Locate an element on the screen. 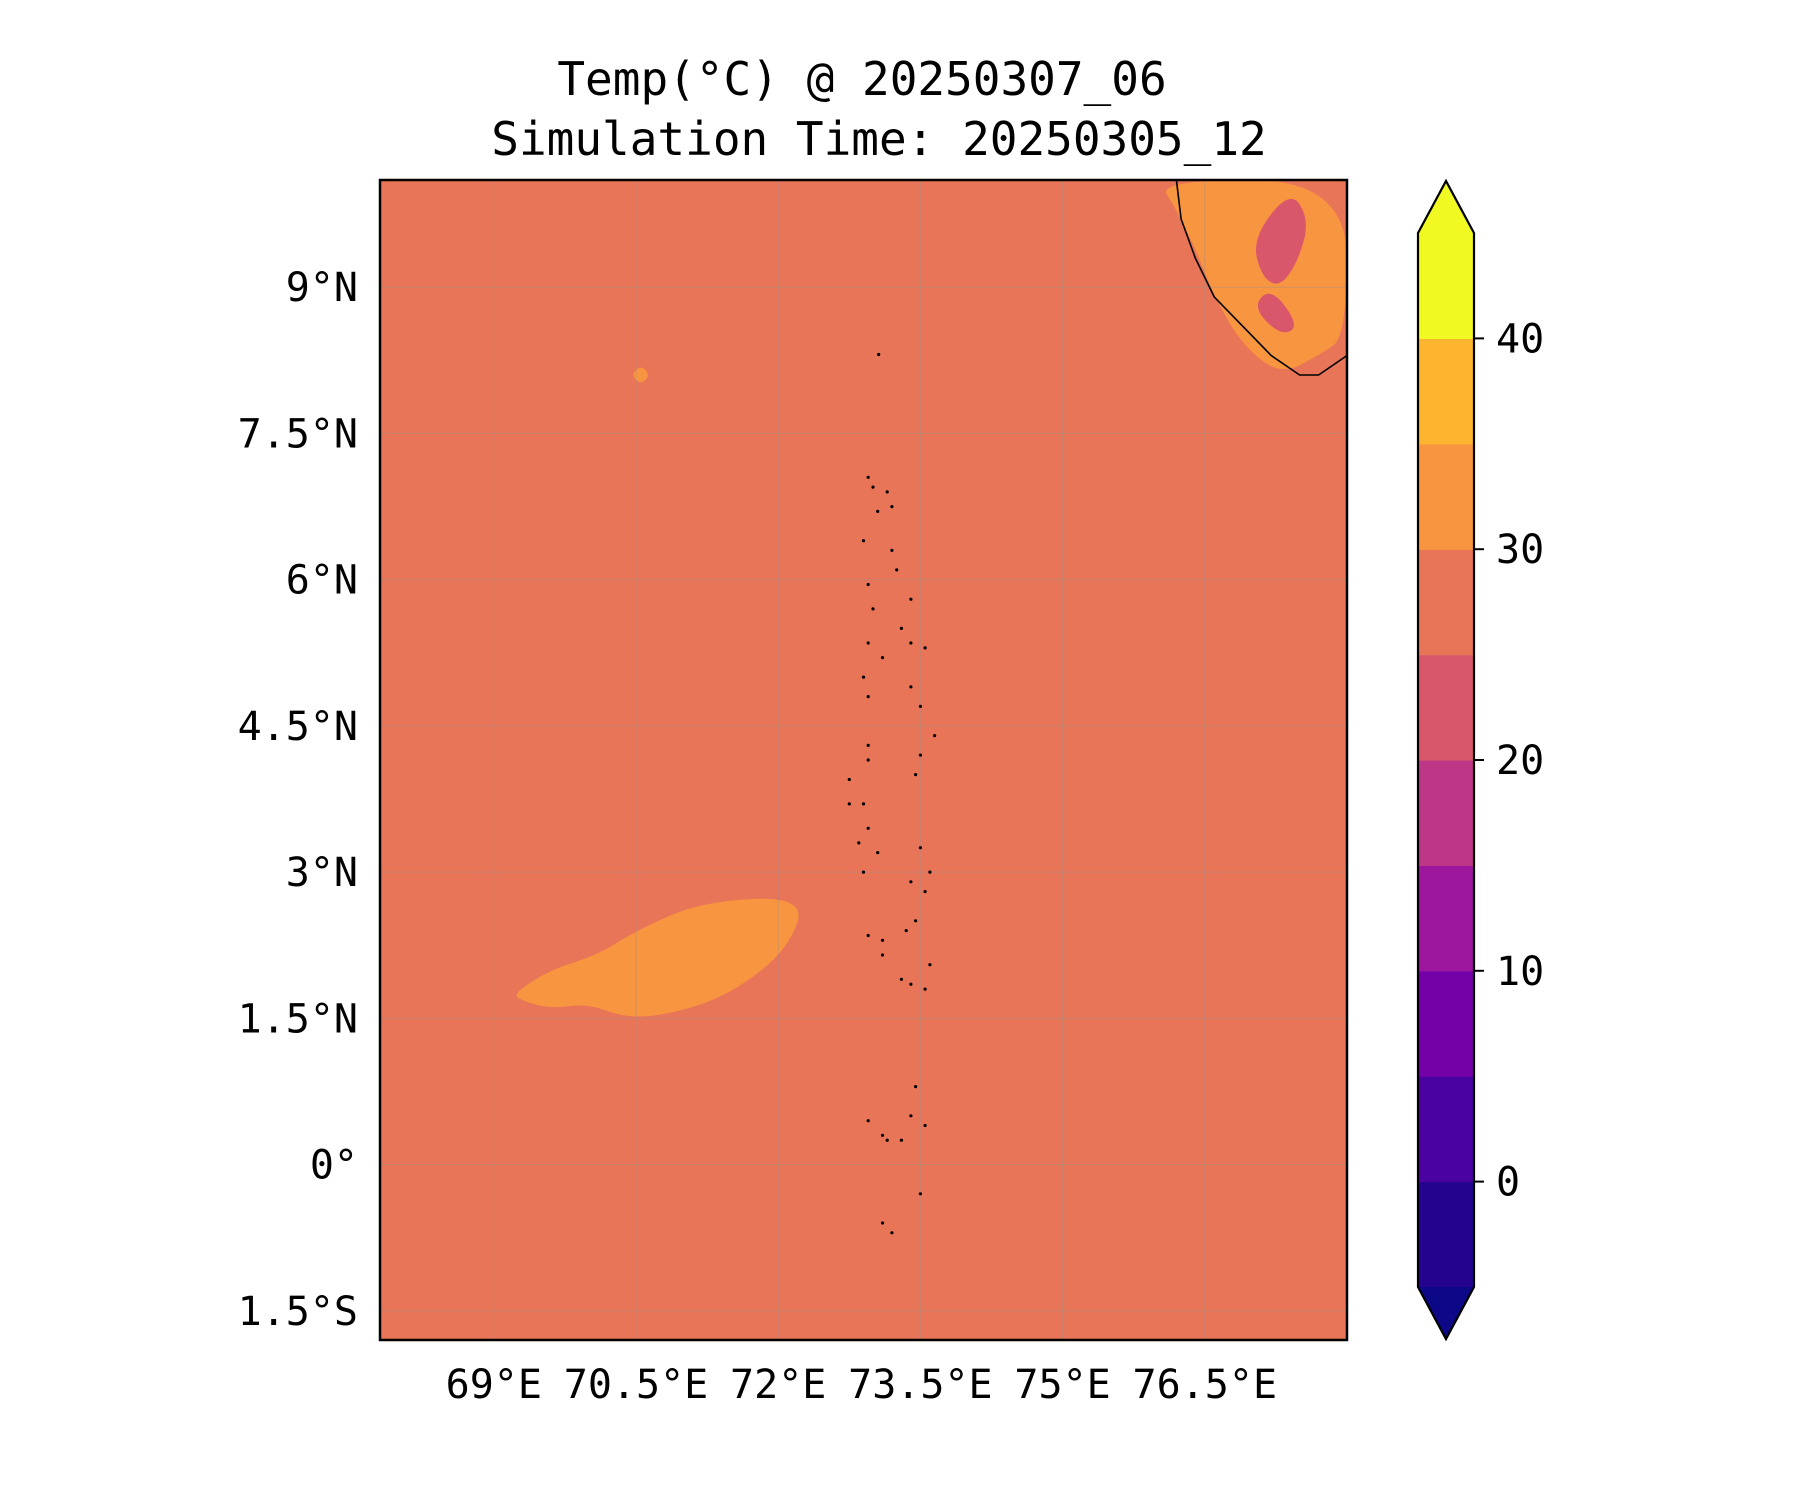 This screenshot has height=1500, width=1800. x-tick-label: 76.5°E is located at coordinates (1205, 1385).